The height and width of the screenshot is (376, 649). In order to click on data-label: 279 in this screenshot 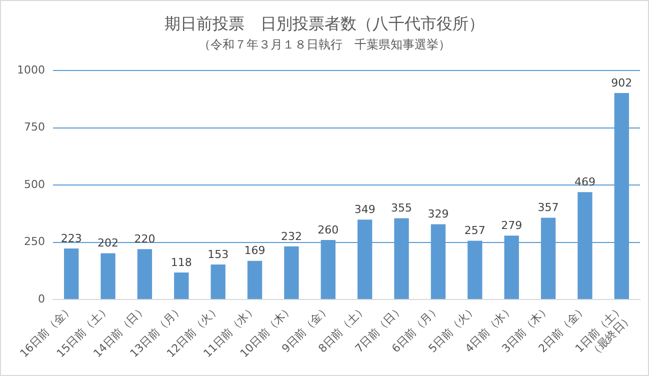, I will do `click(511, 225)`.